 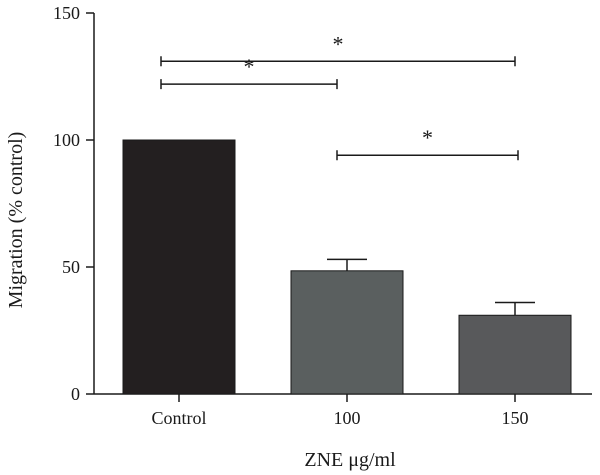 I want to click on y-tick-label: 50, so click(x=71, y=267).